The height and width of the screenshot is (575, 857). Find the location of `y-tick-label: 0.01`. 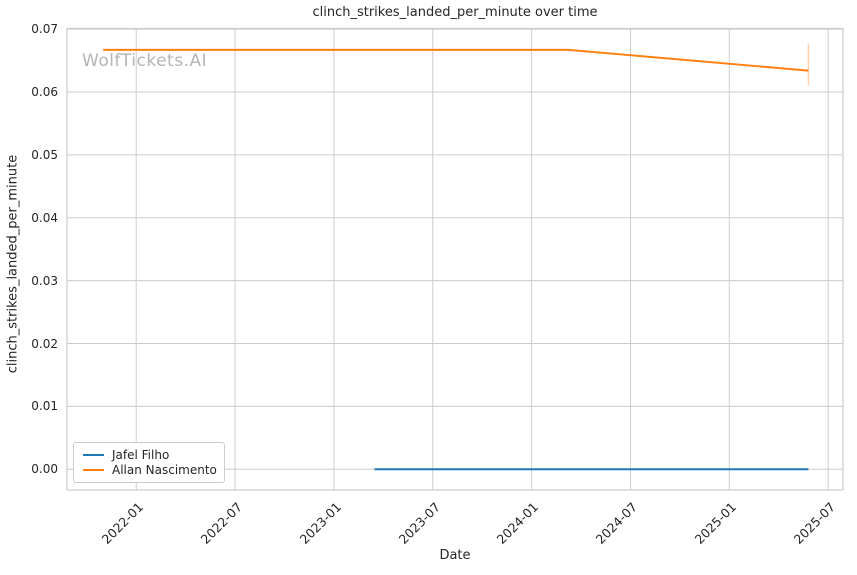

y-tick-label: 0.01 is located at coordinates (44, 406).